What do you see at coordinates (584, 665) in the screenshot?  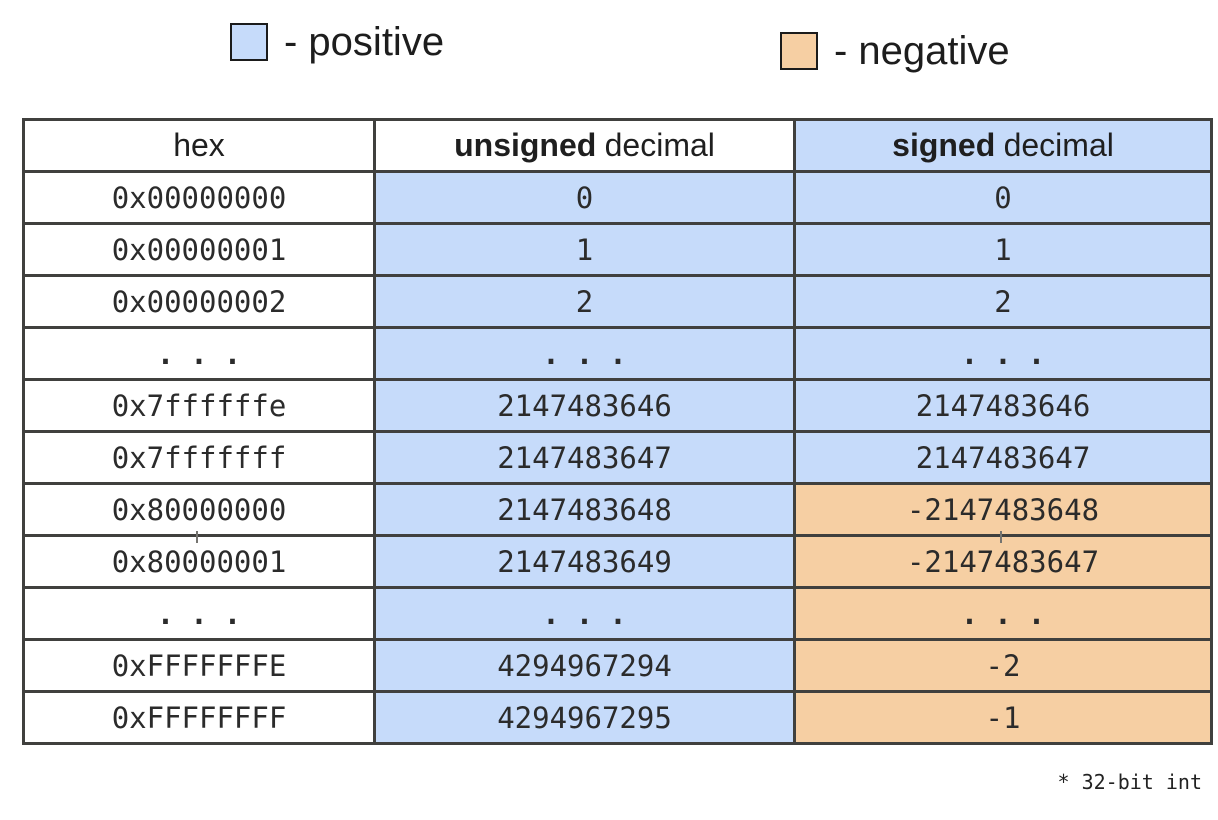 I see `unsigned-cell: 4294967294` at bounding box center [584, 665].